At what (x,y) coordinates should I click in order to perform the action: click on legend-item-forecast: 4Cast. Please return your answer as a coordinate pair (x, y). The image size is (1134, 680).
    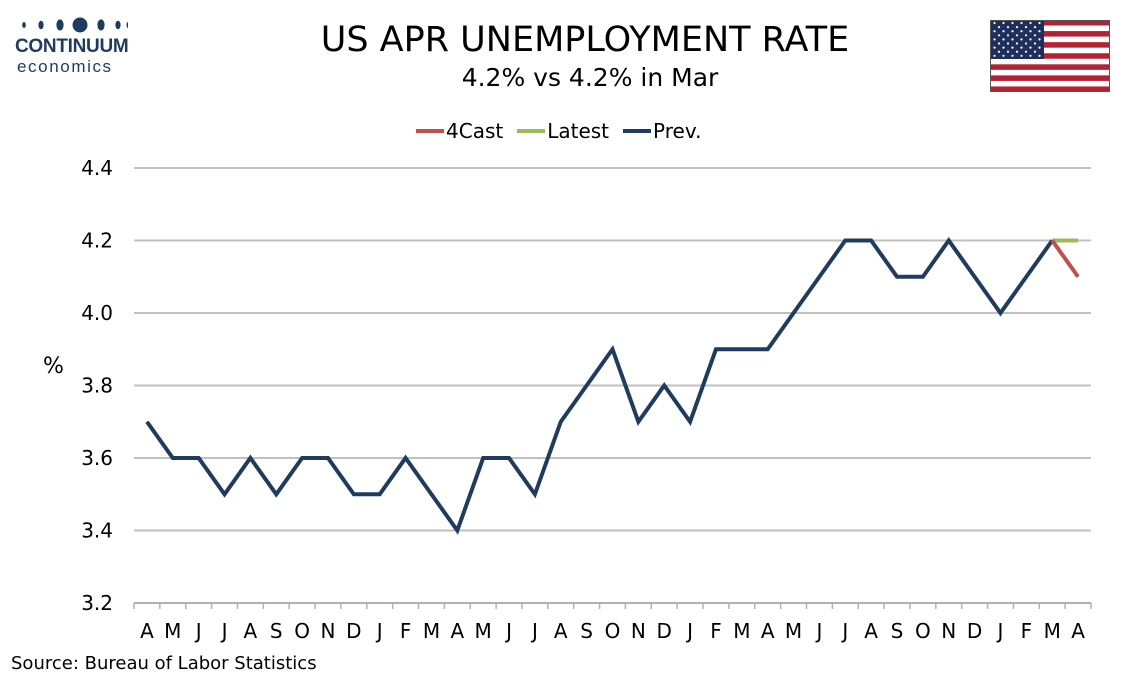
    Looking at the image, I should click on (459, 131).